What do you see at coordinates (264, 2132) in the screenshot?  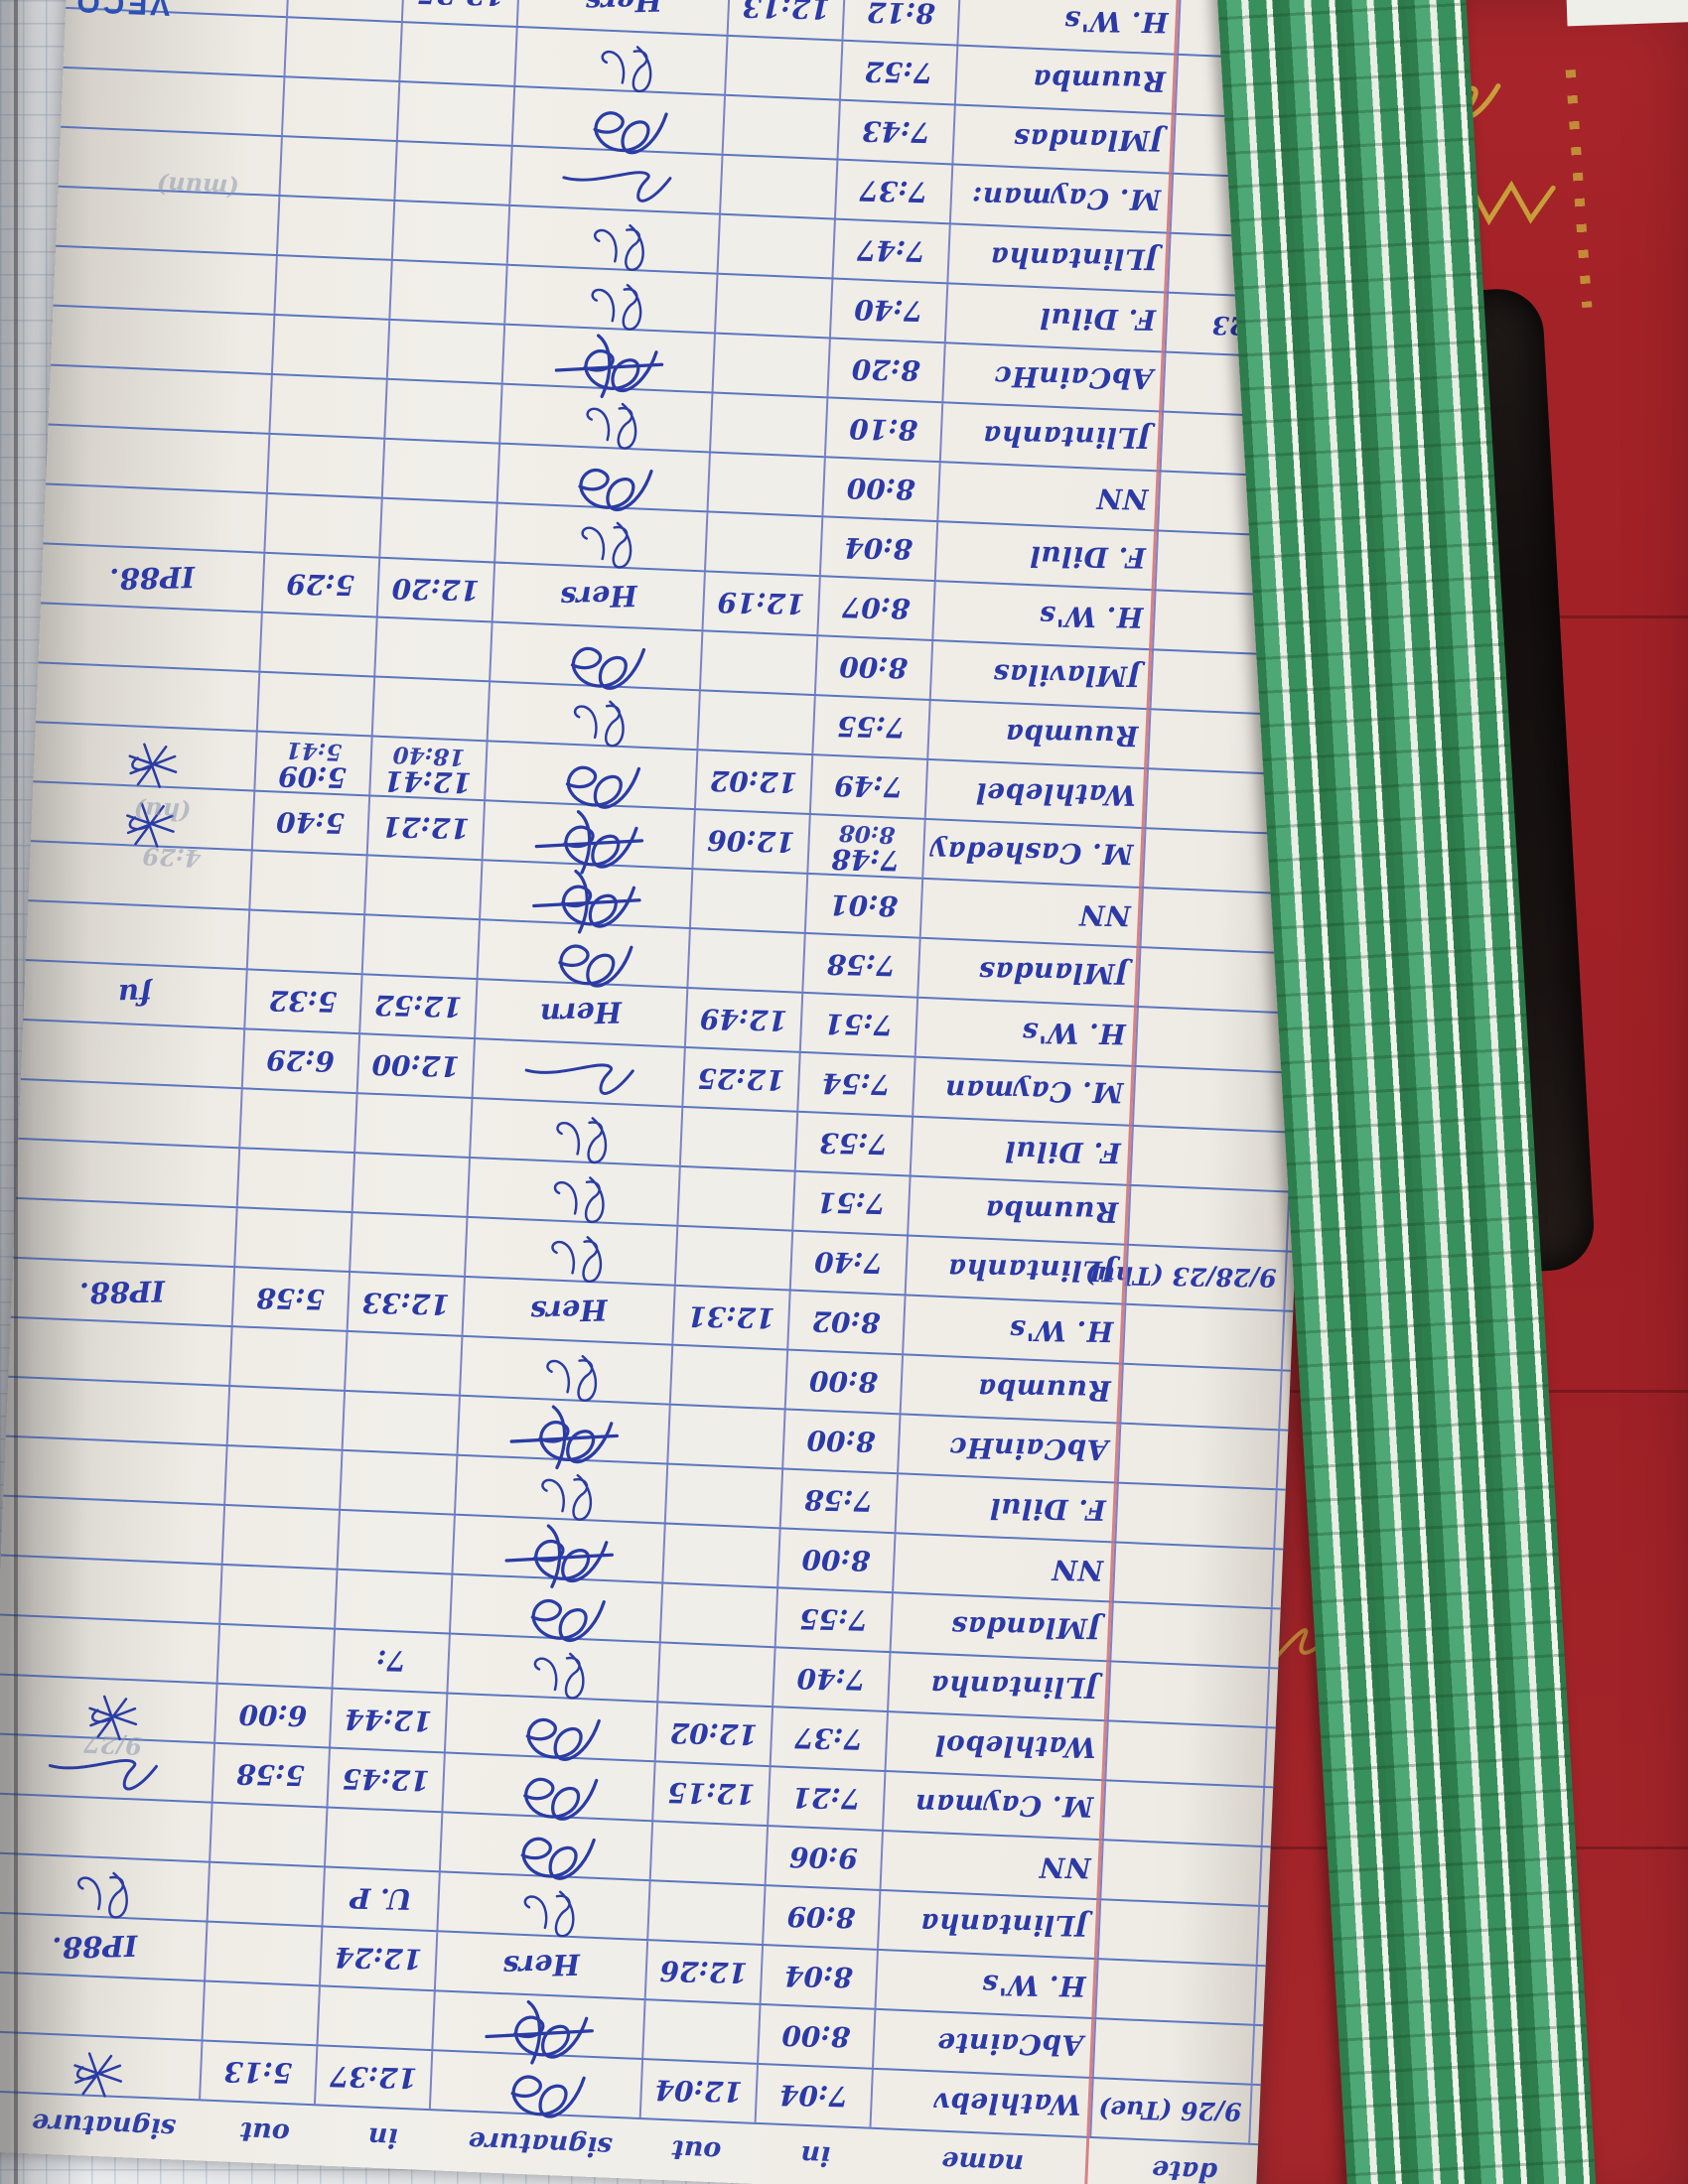 I see `header-out-2: out` at bounding box center [264, 2132].